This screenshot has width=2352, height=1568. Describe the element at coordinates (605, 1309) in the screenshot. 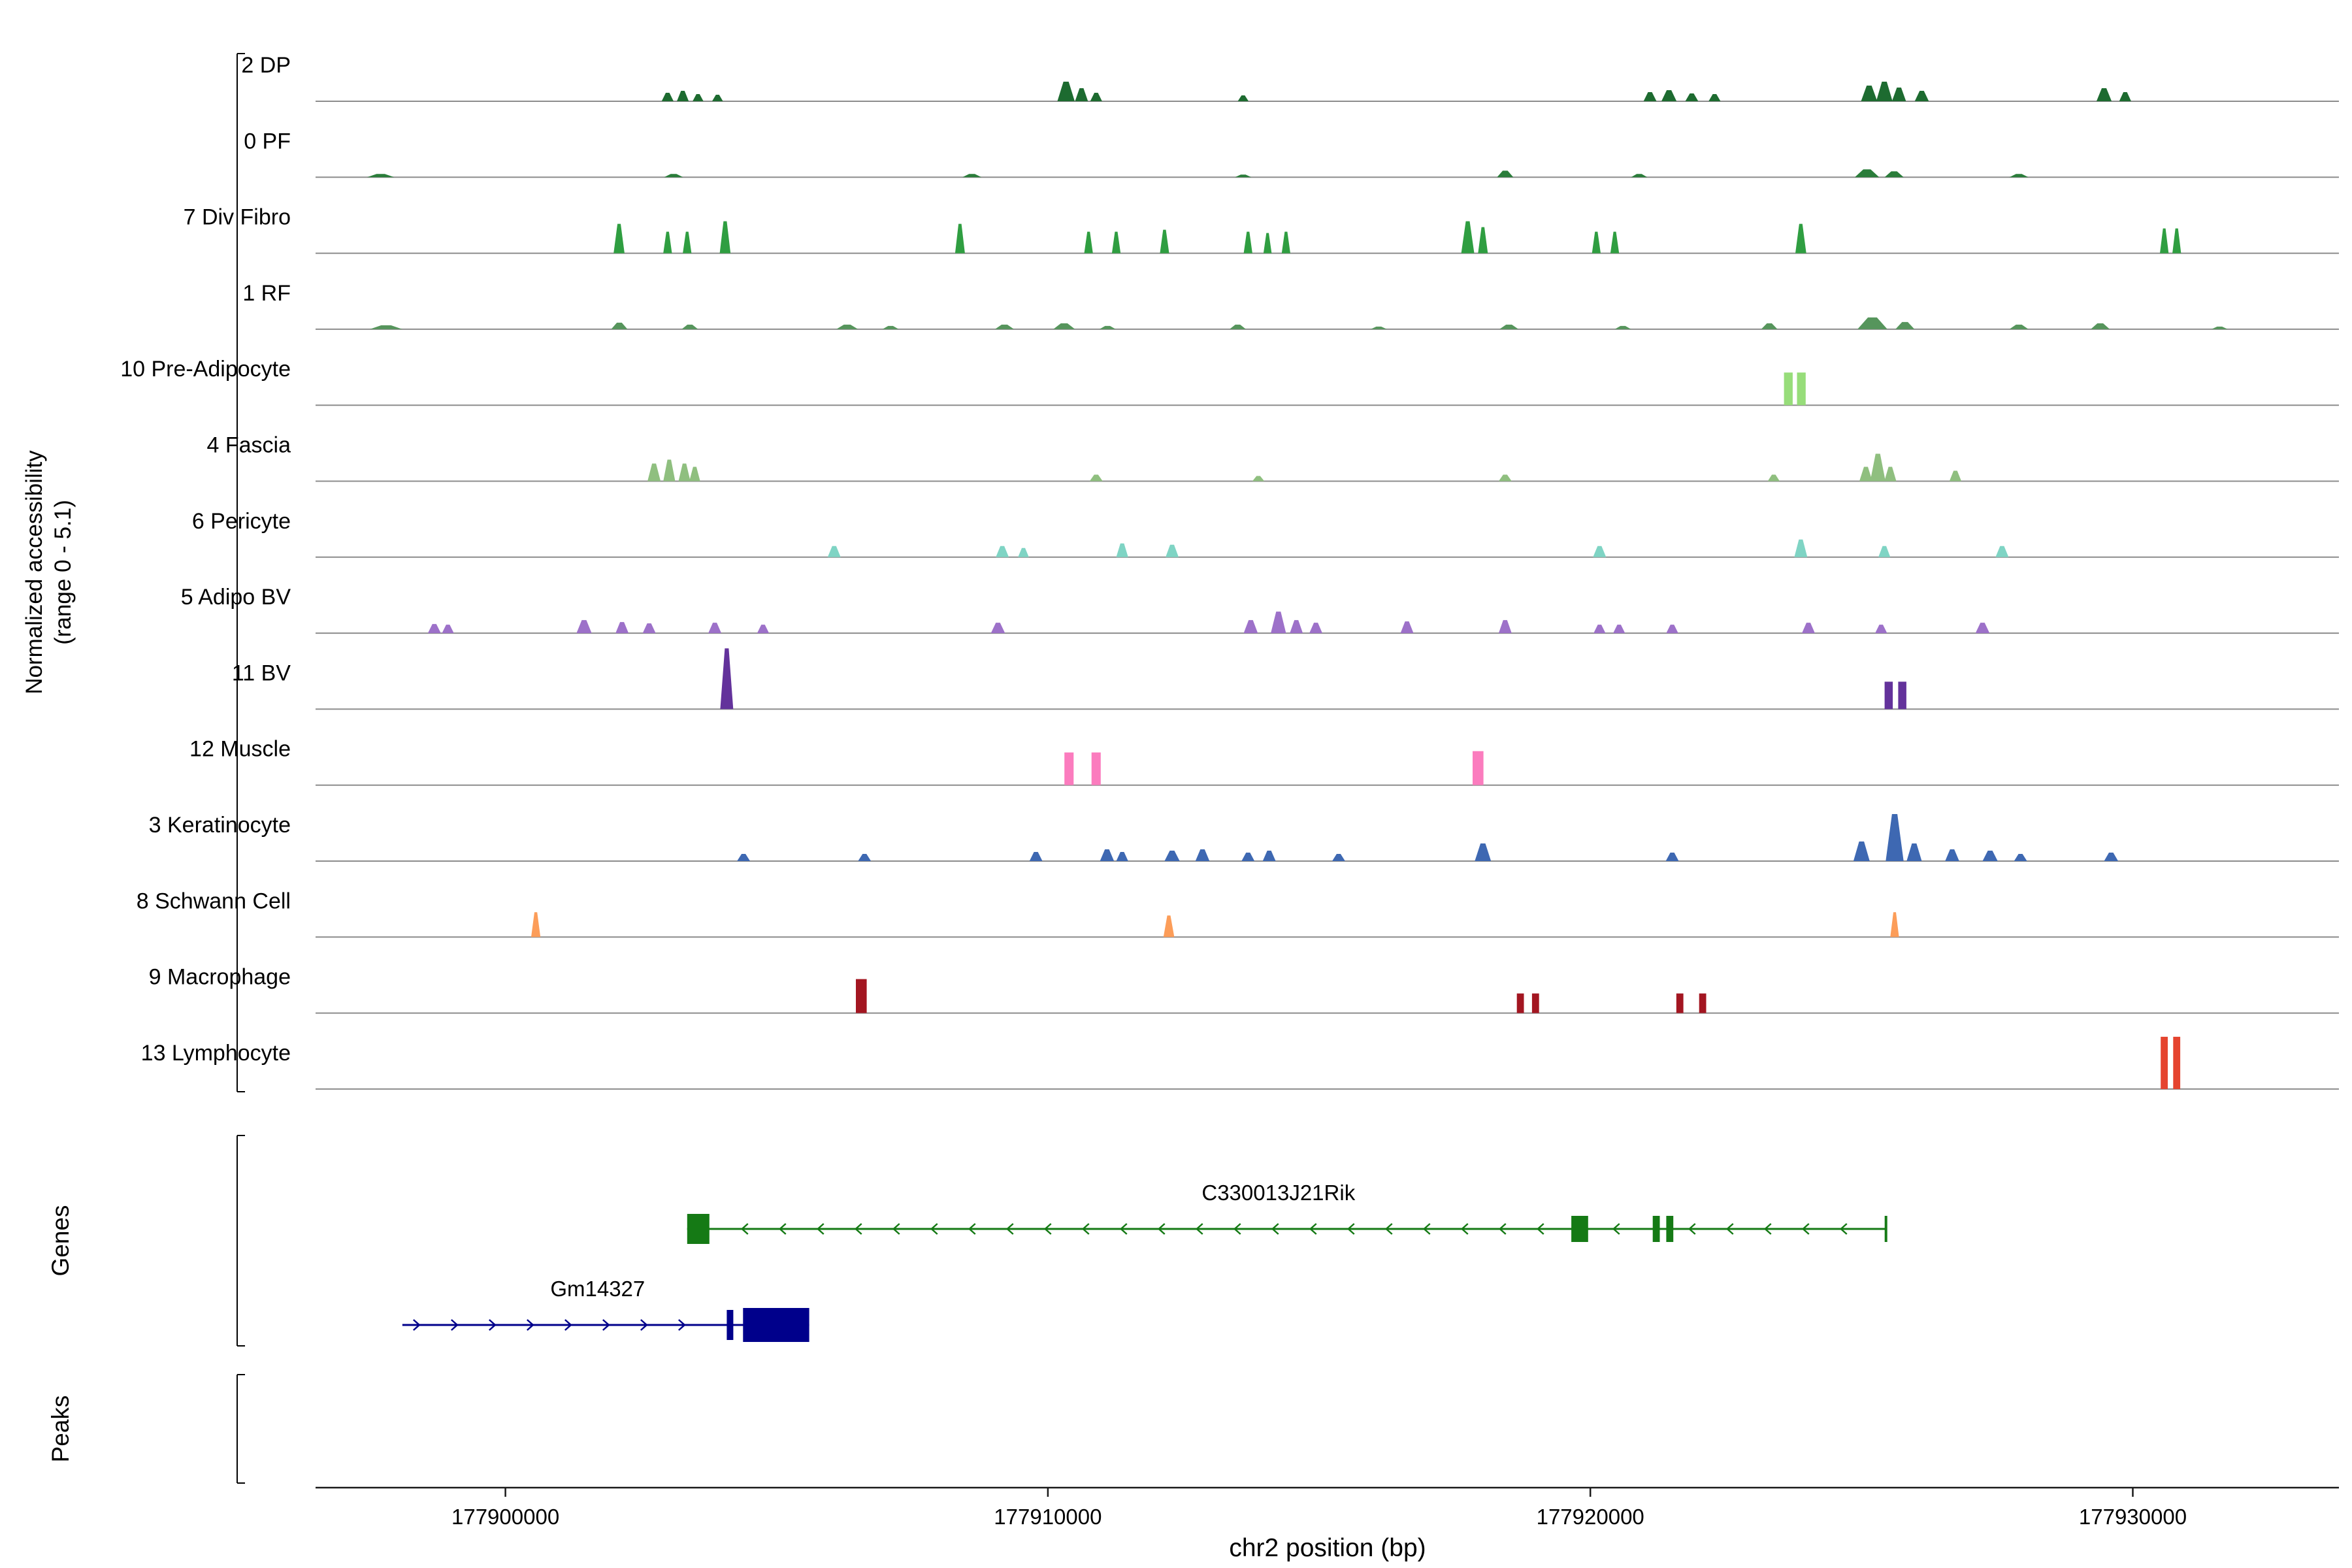

I see `gene-Gm14327: Gm14327` at that location.